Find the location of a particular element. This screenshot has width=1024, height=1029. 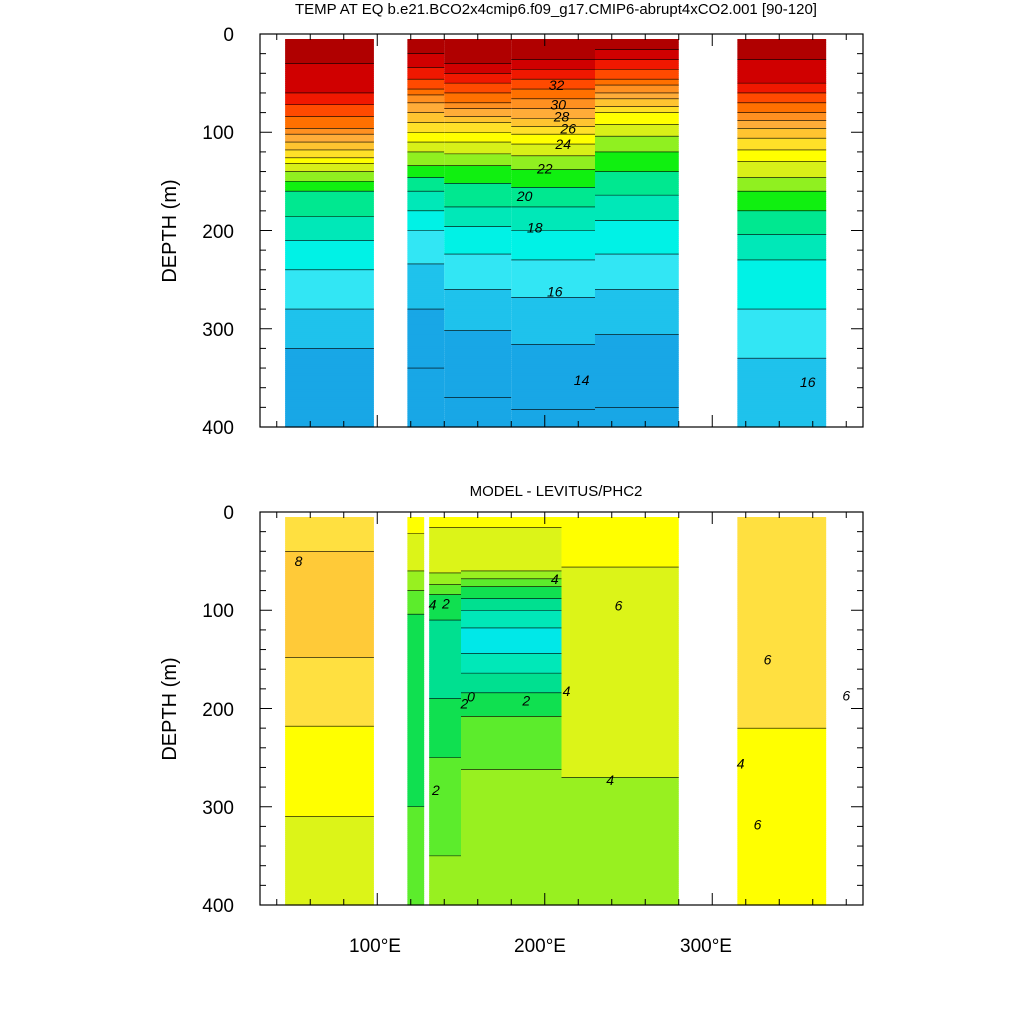

contour-label: 28 is located at coordinates (561, 117).